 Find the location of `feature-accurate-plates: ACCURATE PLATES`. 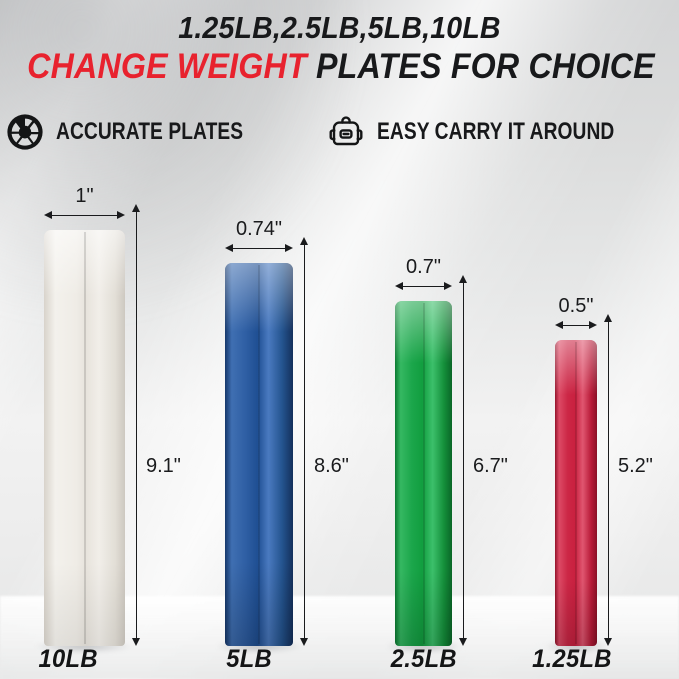

feature-accurate-plates: ACCURATE PLATES is located at coordinates (147, 132).